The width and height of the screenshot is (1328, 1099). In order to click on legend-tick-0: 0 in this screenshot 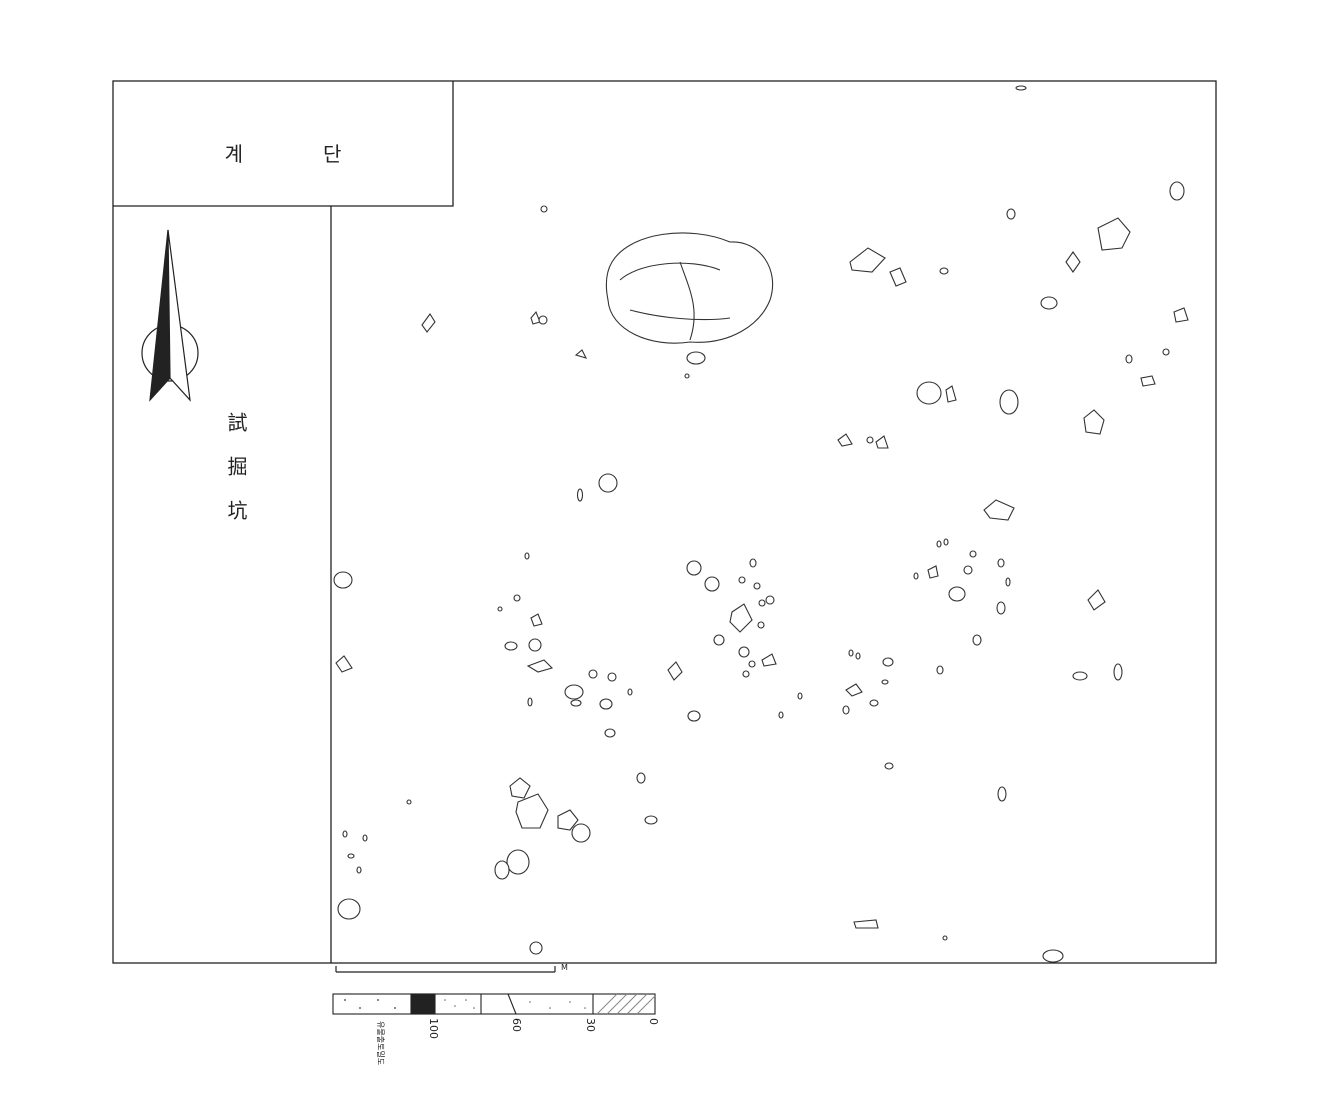, I will do `click(653, 1021)`.